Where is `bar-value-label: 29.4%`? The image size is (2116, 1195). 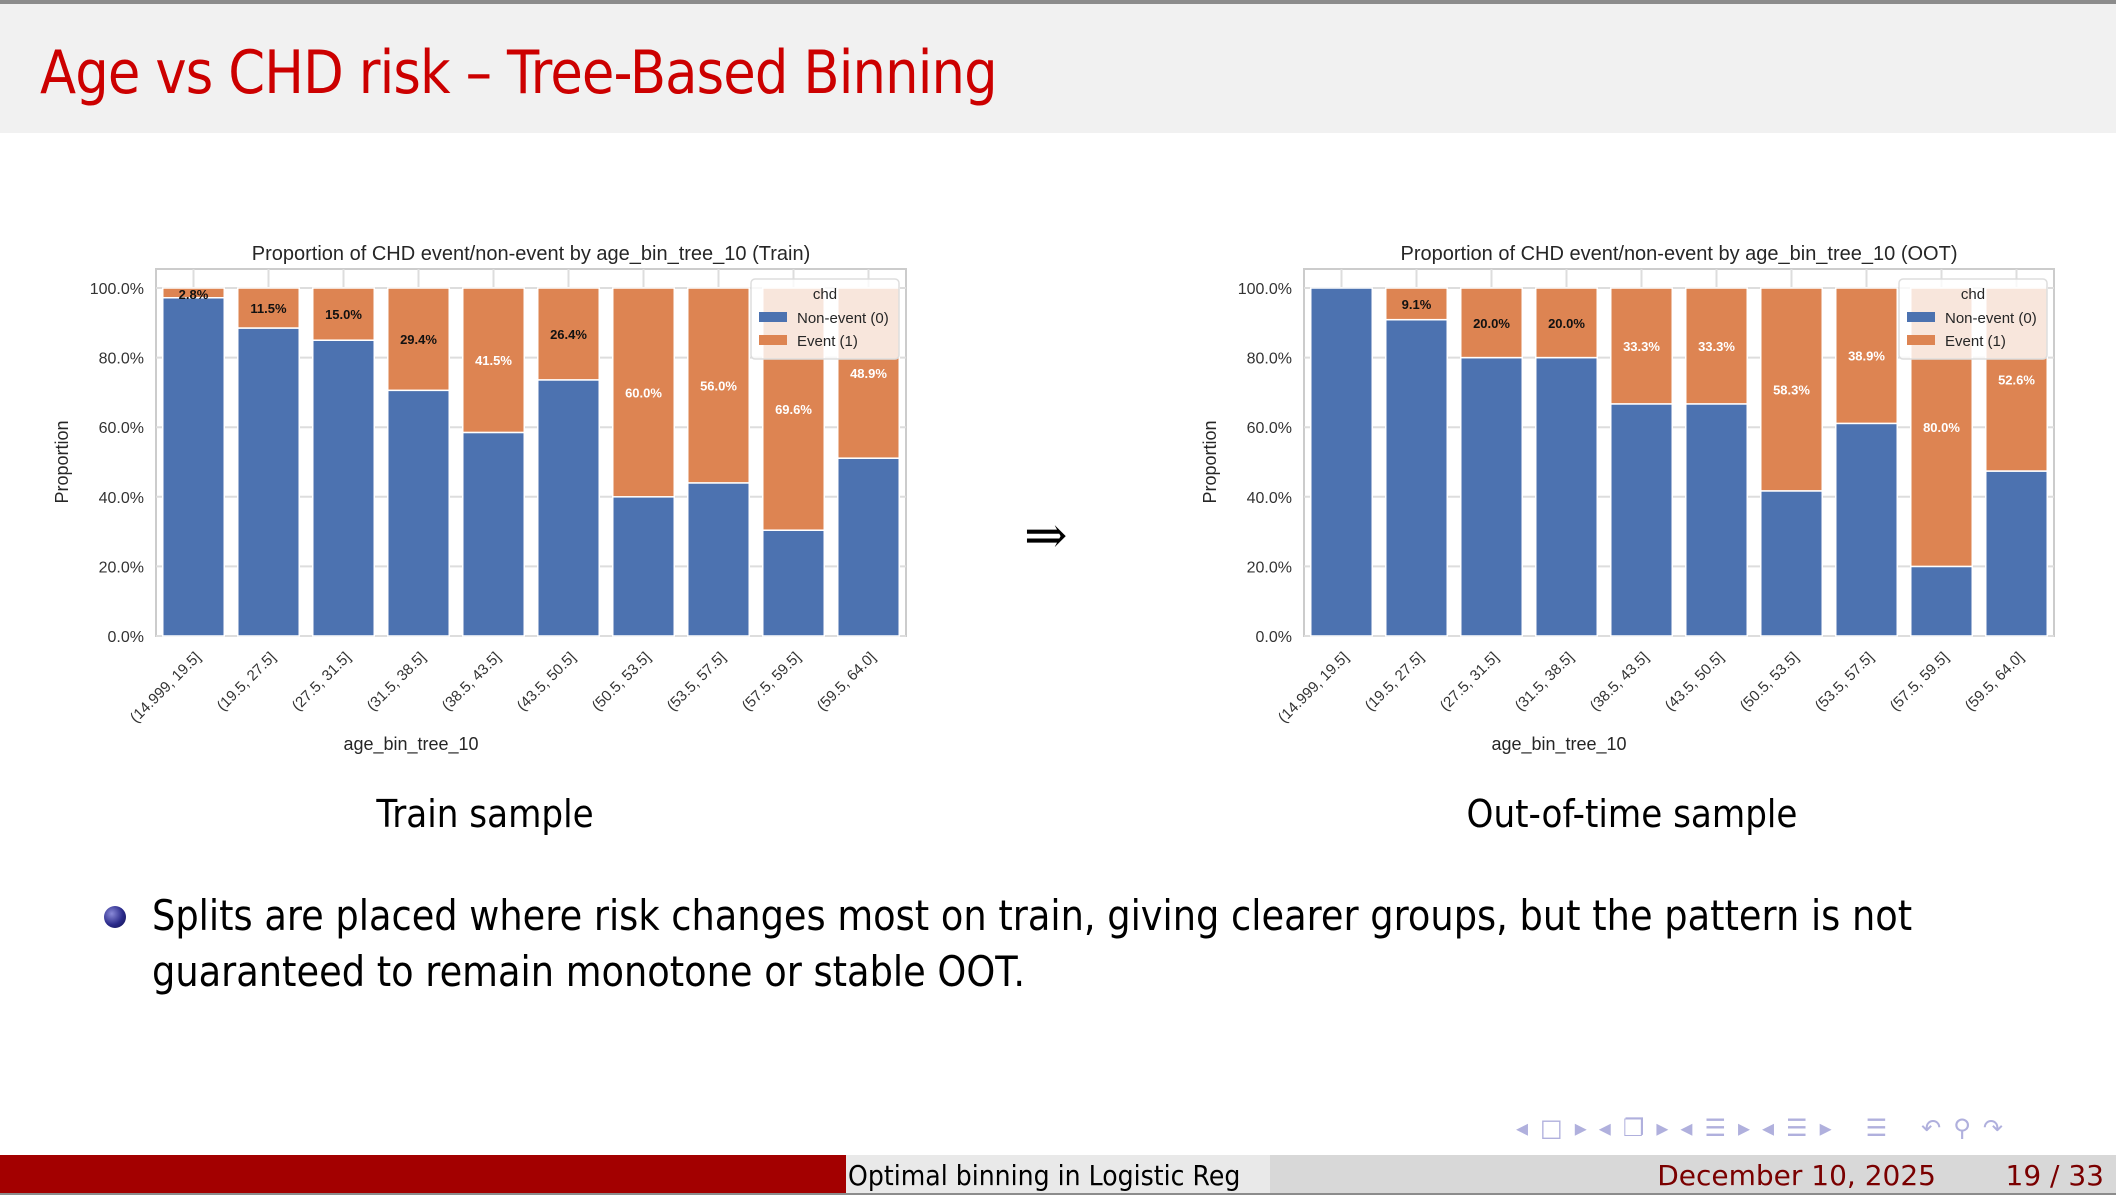 bar-value-label: 29.4% is located at coordinates (418, 339).